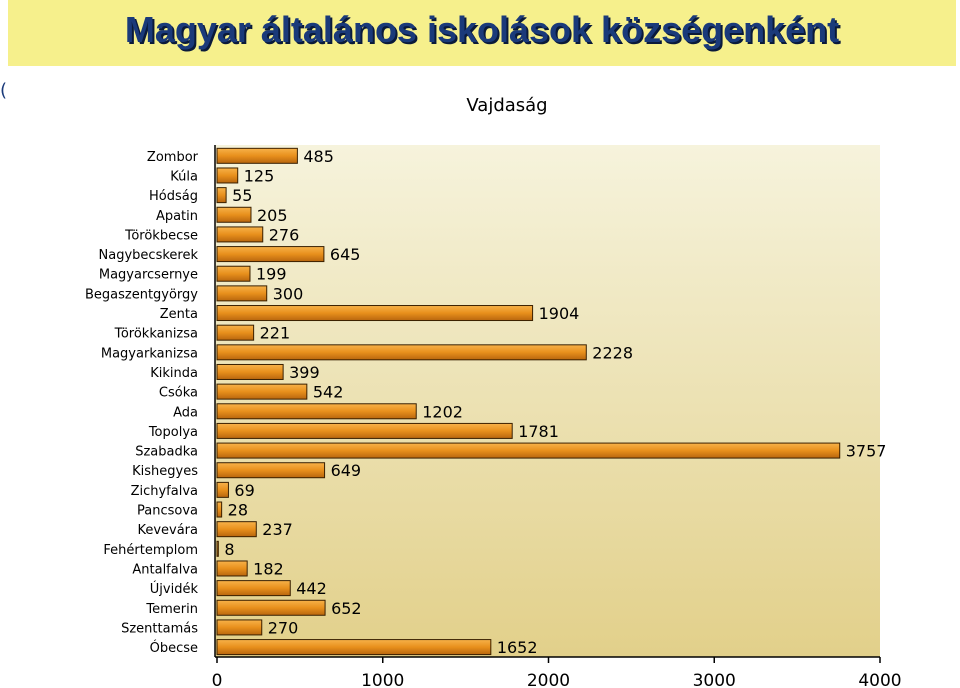 The image size is (960, 688). Describe the element at coordinates (173, 157) in the screenshot. I see `category-label: Zombor` at that location.